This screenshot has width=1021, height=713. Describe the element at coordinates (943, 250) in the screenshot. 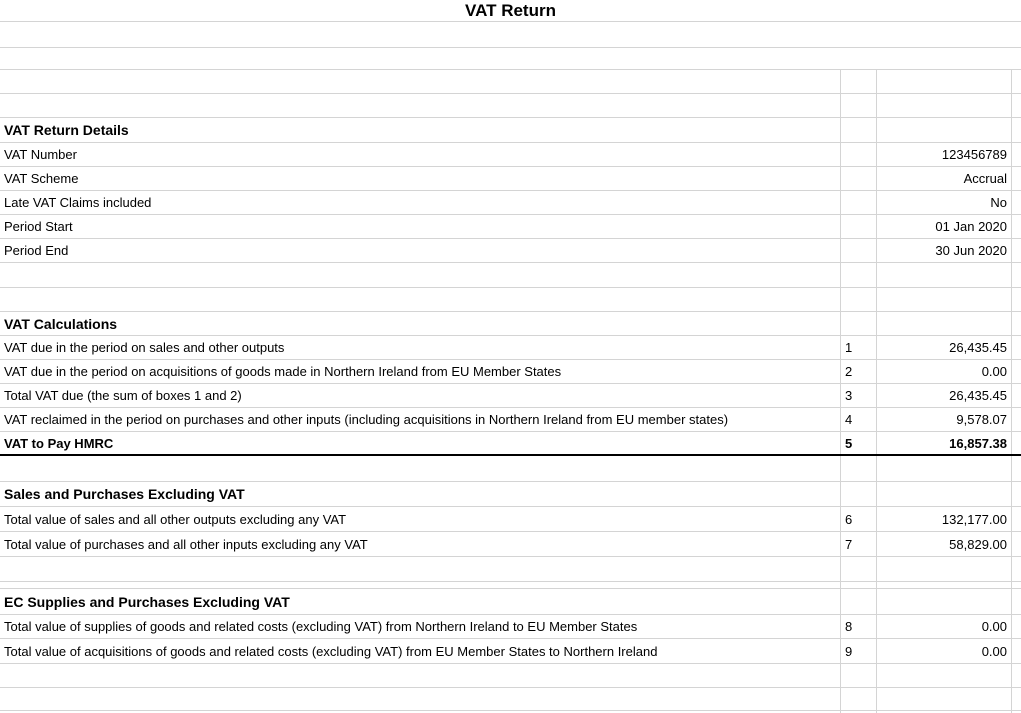

I see `value-cell: 30 Jun 2020` at that location.